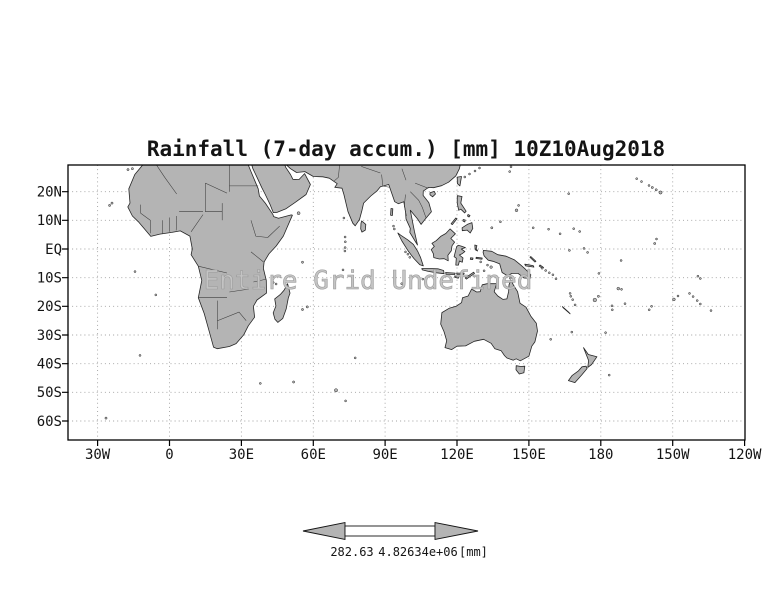 The image size is (784, 612). I want to click on island-luzon, so click(461, 204).